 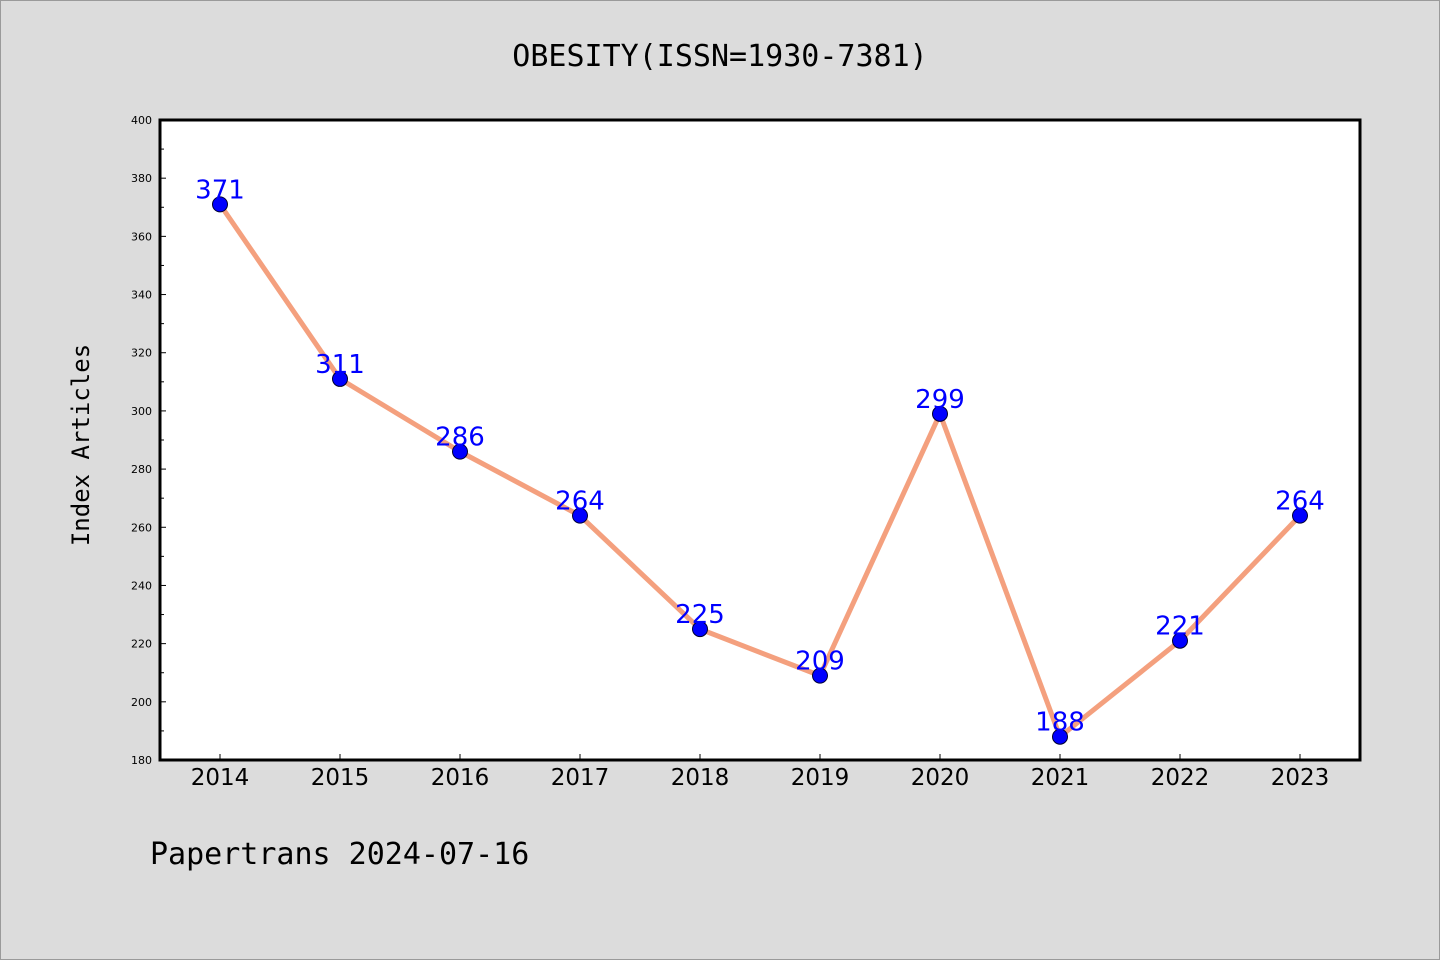 What do you see at coordinates (81, 445) in the screenshot?
I see `y-axis-label: Index Articles` at bounding box center [81, 445].